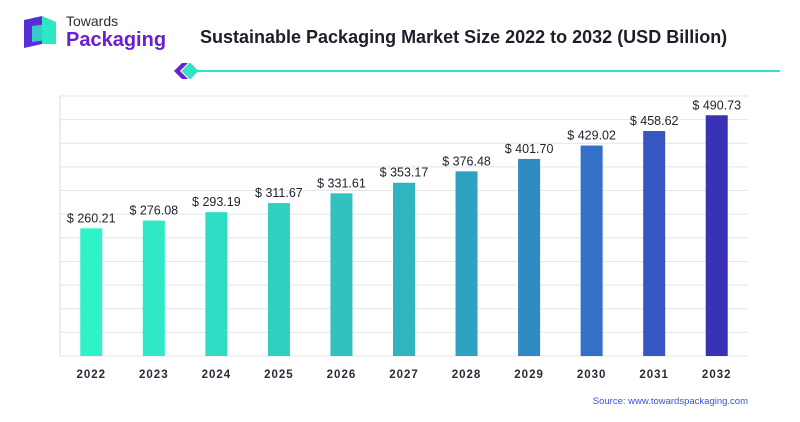  Describe the element at coordinates (529, 375) in the screenshot. I see `x-tick-label-2029: 2029` at that location.